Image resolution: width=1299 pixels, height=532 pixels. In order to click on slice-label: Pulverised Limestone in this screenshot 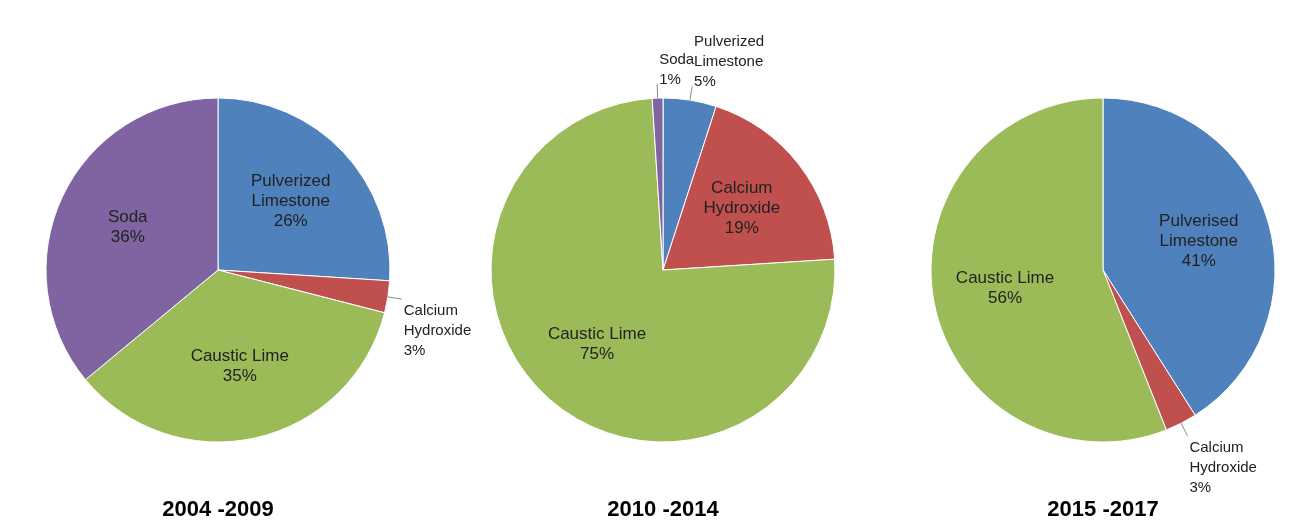, I will do `click(1199, 231)`.